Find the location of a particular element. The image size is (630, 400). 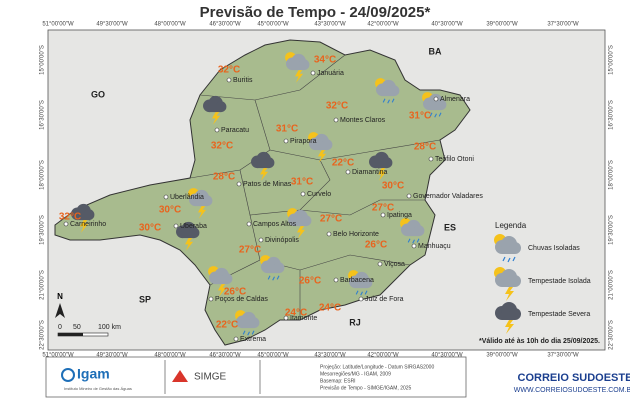

credit-line: Previsão de Tempo - SIMGE/IGAM, 2025 is located at coordinates (366, 388).